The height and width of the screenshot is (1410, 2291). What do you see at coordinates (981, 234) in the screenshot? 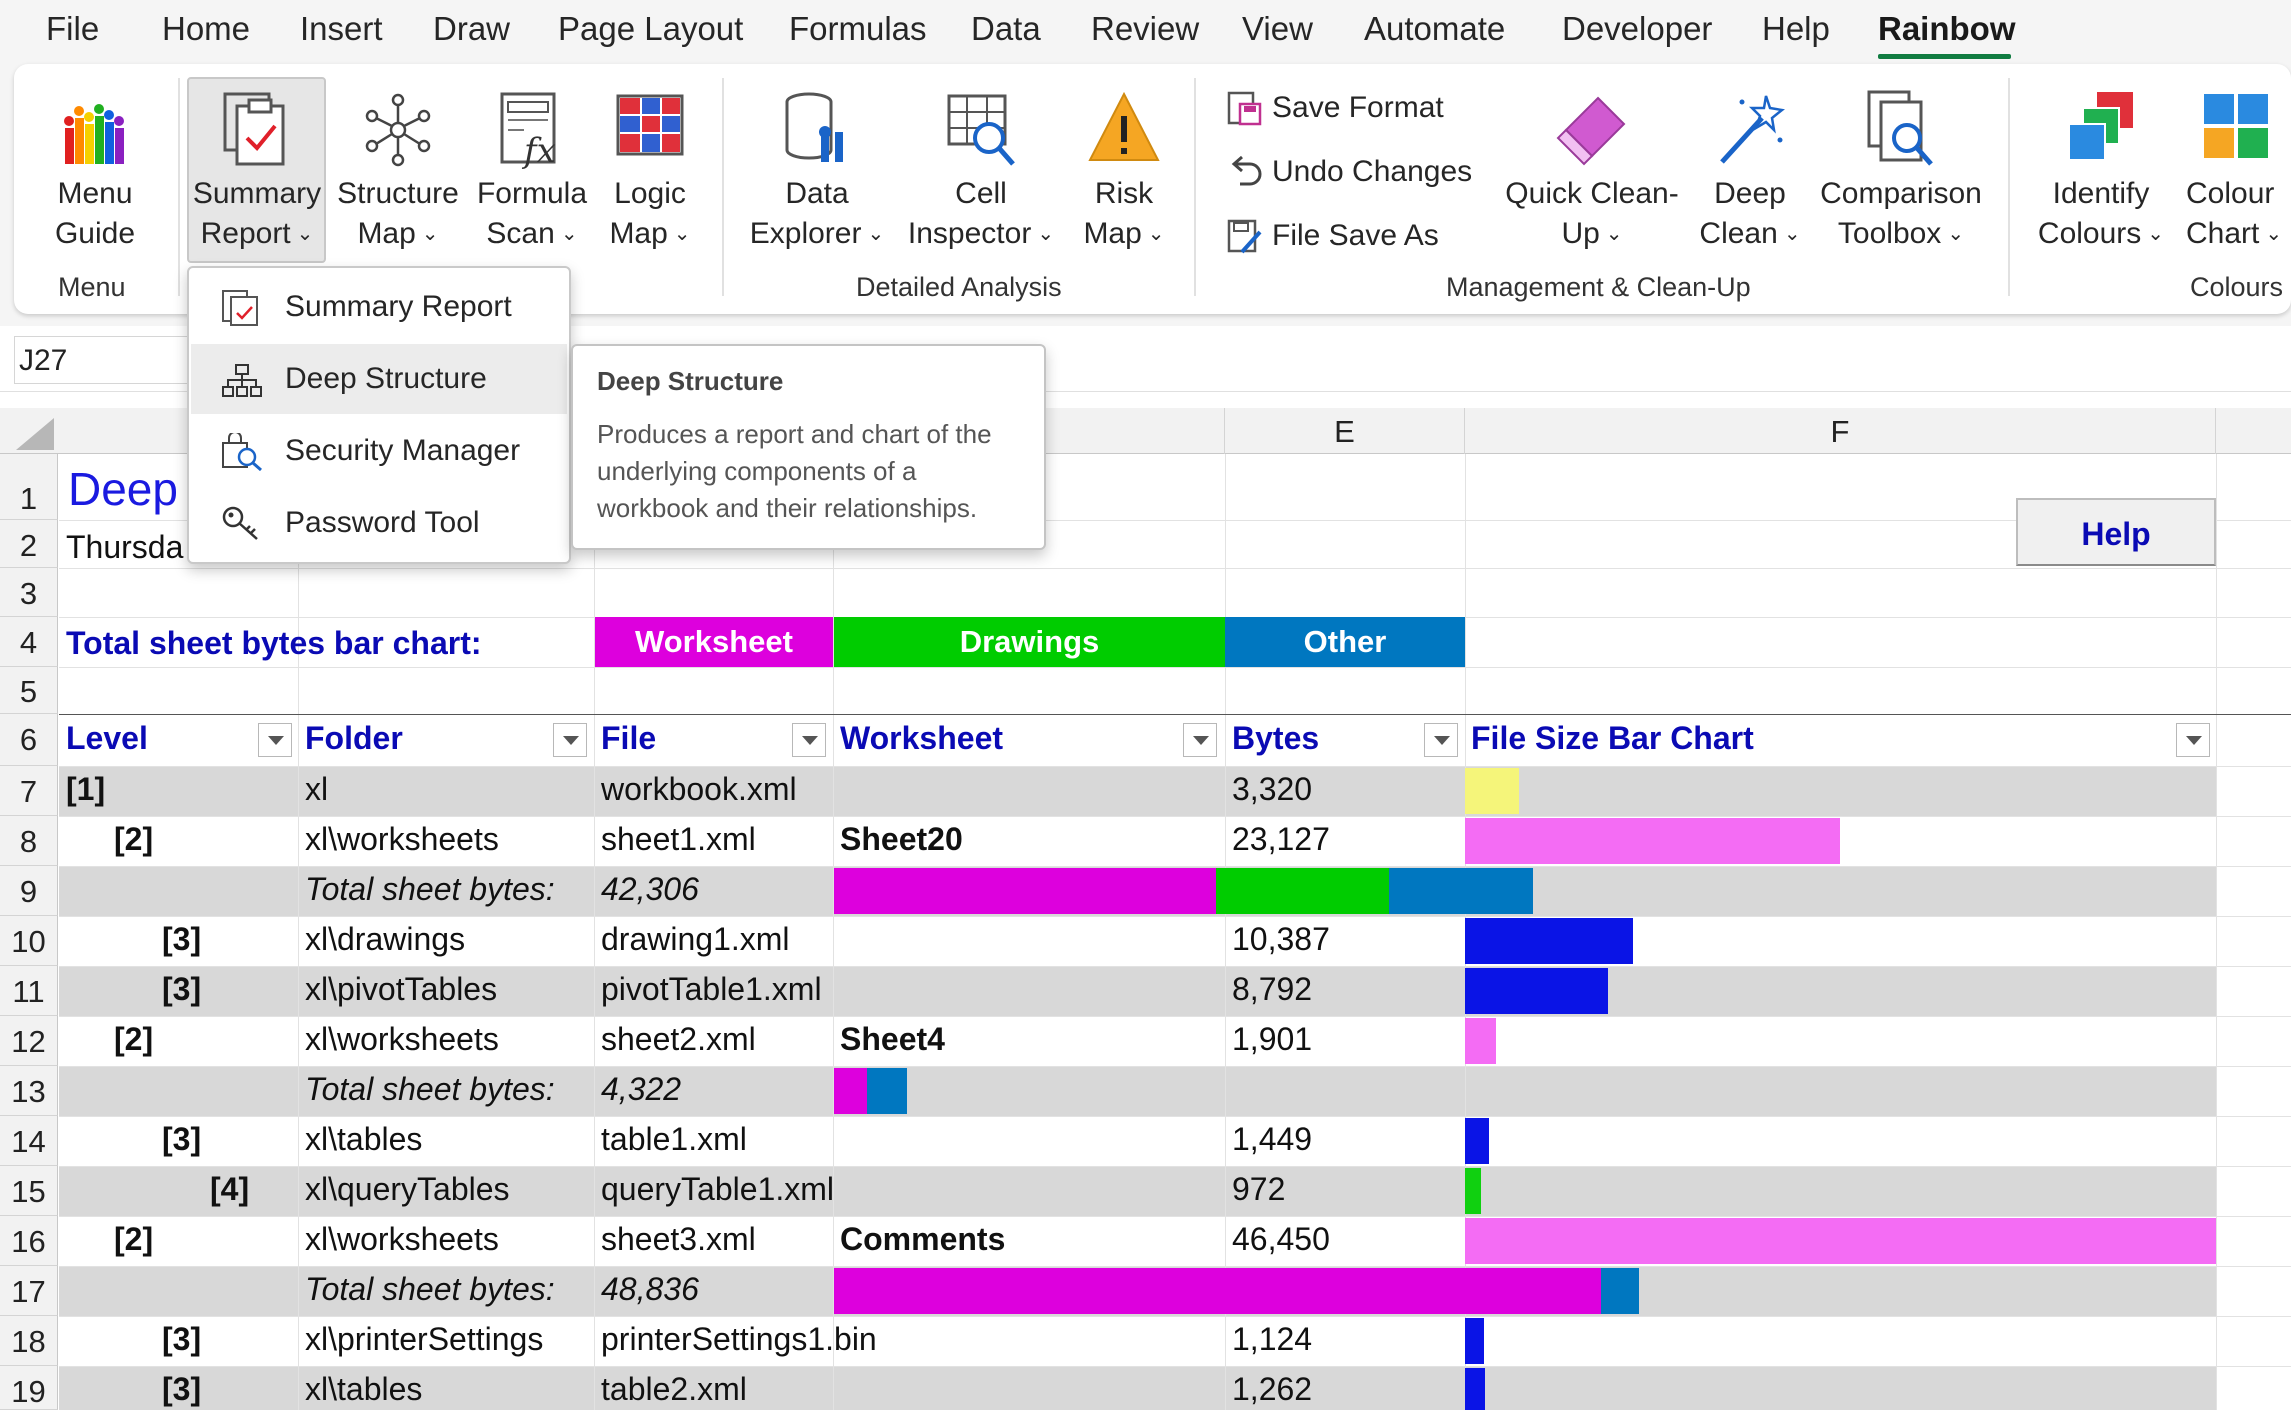
I see `cell-inspector-label-2-wrap: Inspector ⌄` at bounding box center [981, 234].